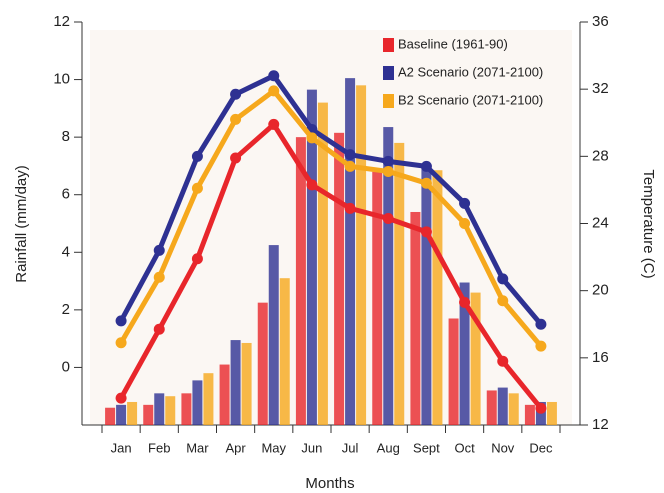 This screenshot has width=664, height=493. I want to click on x-tick-label: Dec, so click(541, 447).